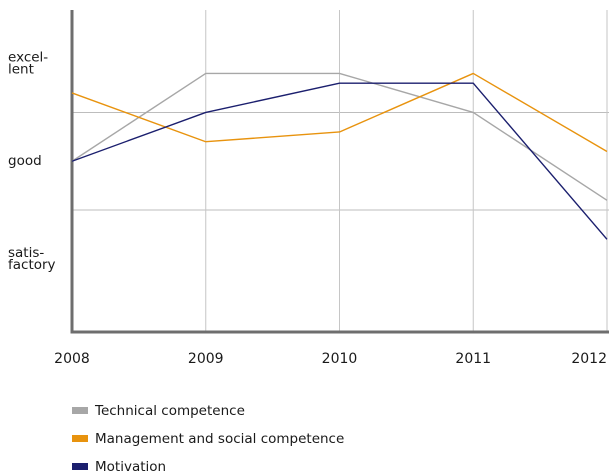 The image size is (609, 473). Describe the element at coordinates (219, 439) in the screenshot. I see `legend-label: Management and social competence` at that location.